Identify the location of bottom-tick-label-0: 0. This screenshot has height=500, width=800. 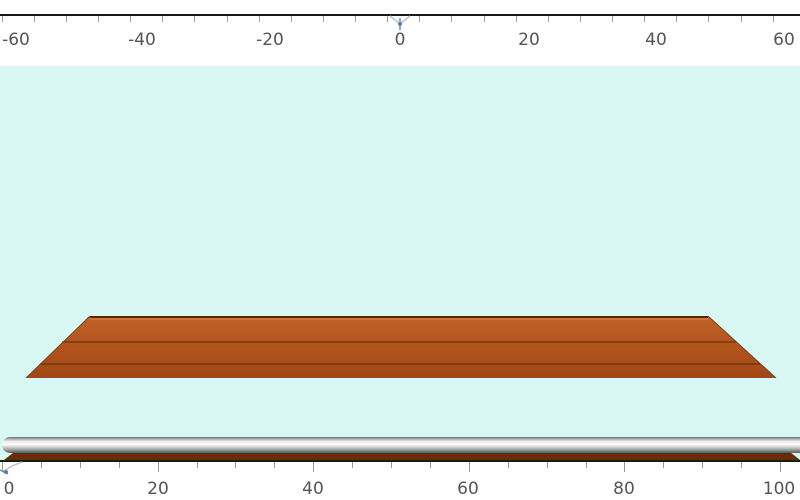
(9, 489).